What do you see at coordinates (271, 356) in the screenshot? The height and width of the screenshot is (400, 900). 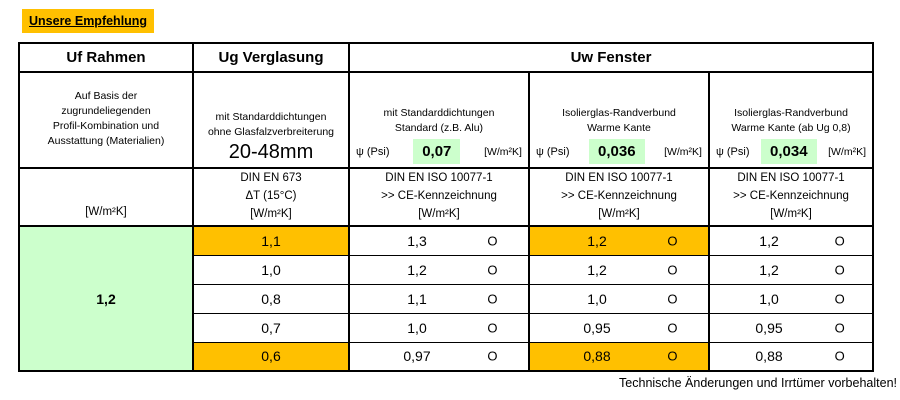 I see `ug-value-cell: 0,6` at bounding box center [271, 356].